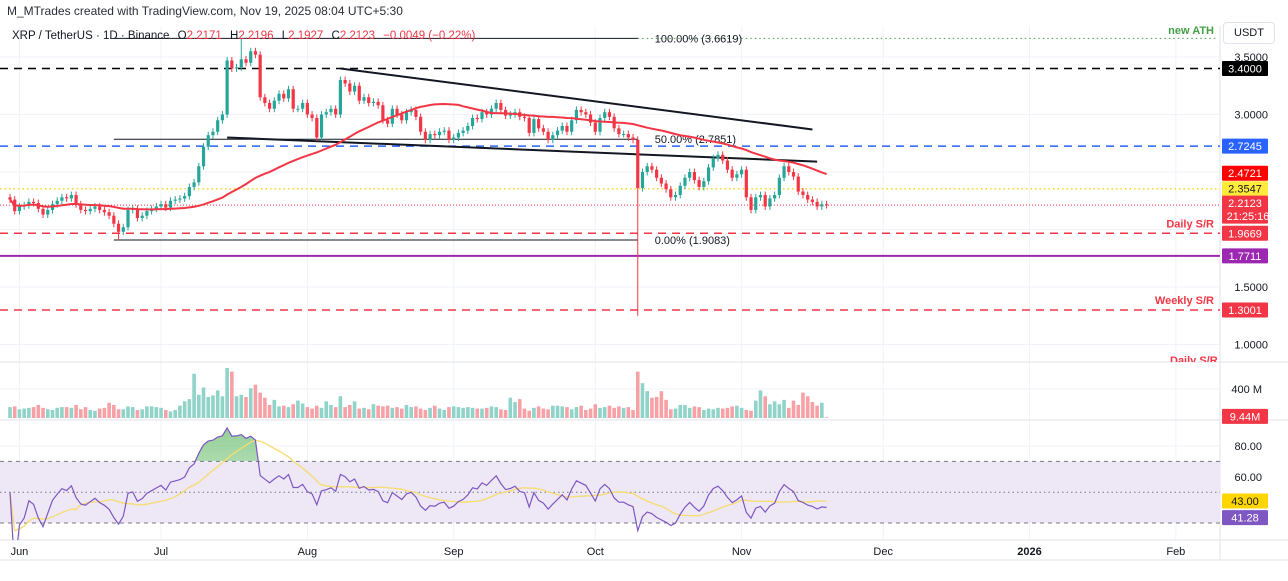  Describe the element at coordinates (576, 99) in the screenshot. I see `upper-trendline` at that location.